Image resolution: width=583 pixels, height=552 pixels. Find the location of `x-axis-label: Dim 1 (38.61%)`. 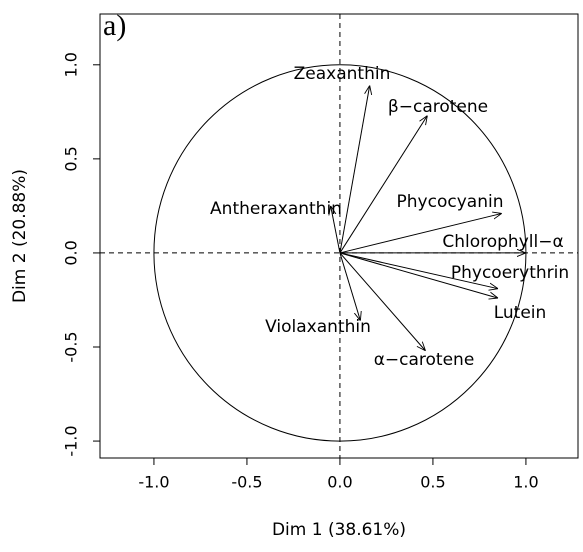

x-axis-label: Dim 1 (38.61%) is located at coordinates (339, 530).